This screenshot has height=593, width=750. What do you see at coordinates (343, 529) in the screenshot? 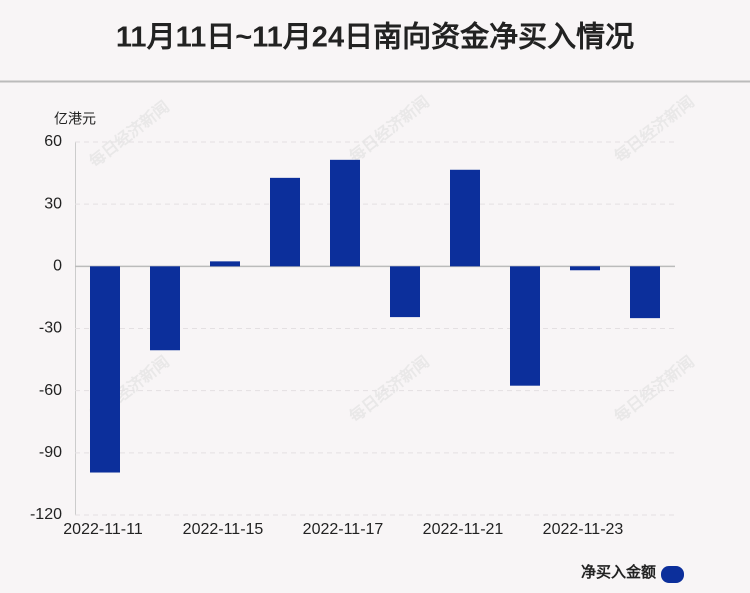
I see `x-tick-label: 2022-11-17` at bounding box center [343, 529].